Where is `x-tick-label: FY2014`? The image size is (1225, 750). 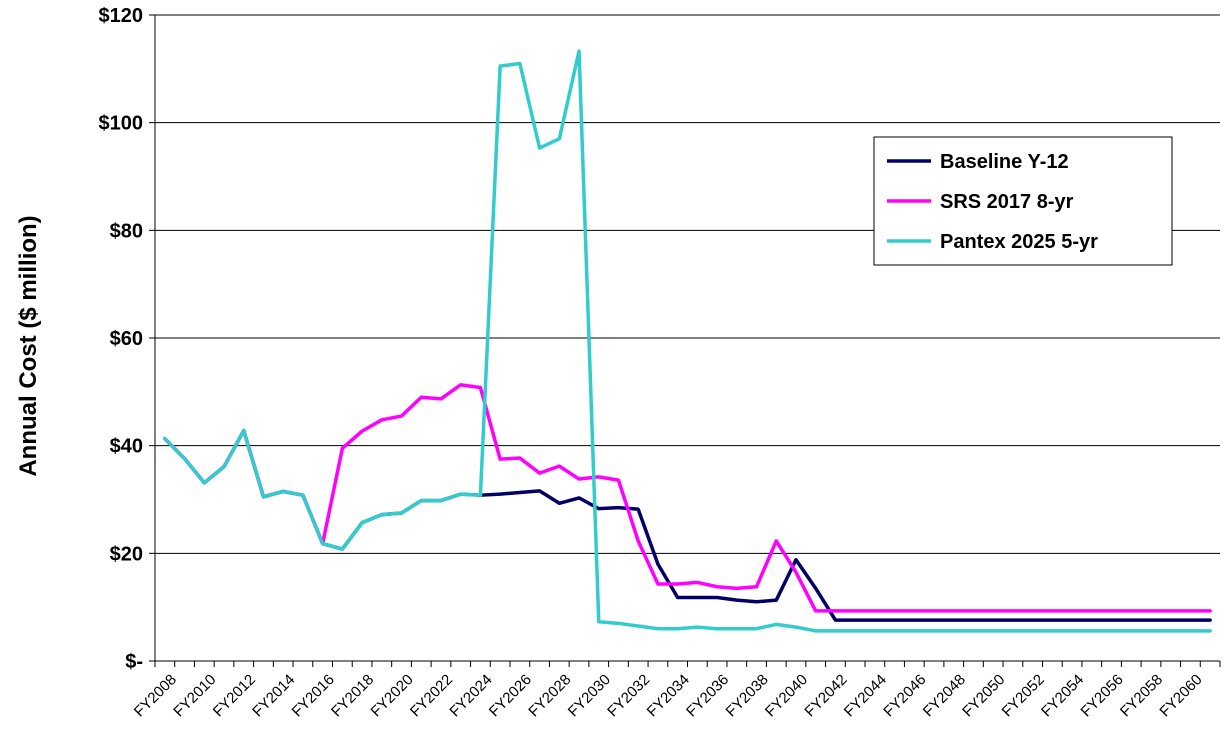 x-tick-label: FY2014 is located at coordinates (273, 695).